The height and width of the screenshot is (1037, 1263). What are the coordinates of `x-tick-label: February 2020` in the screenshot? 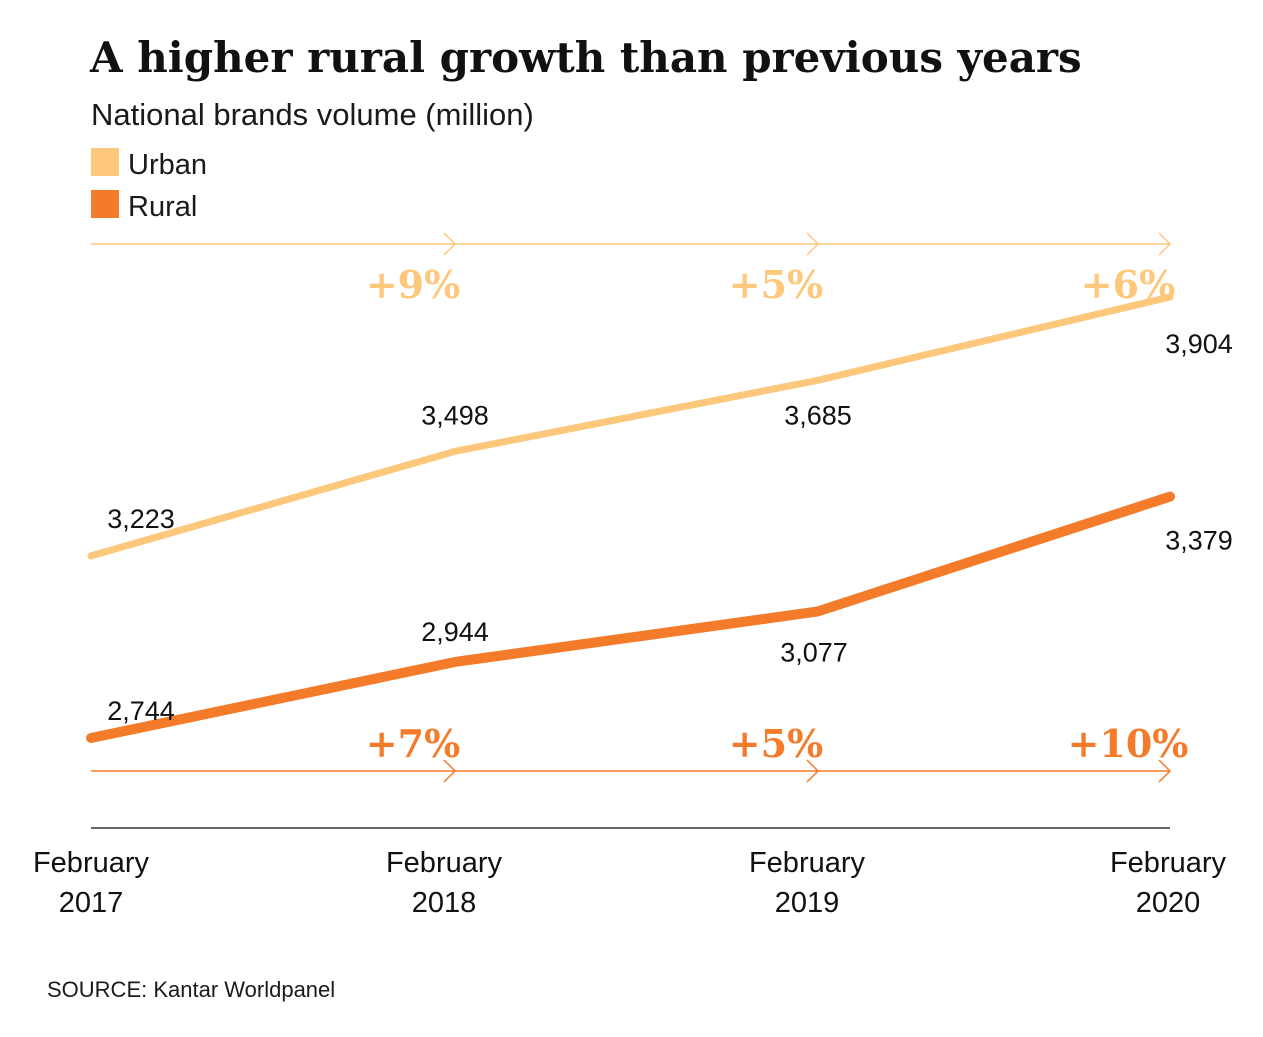 It's located at (1168, 883).